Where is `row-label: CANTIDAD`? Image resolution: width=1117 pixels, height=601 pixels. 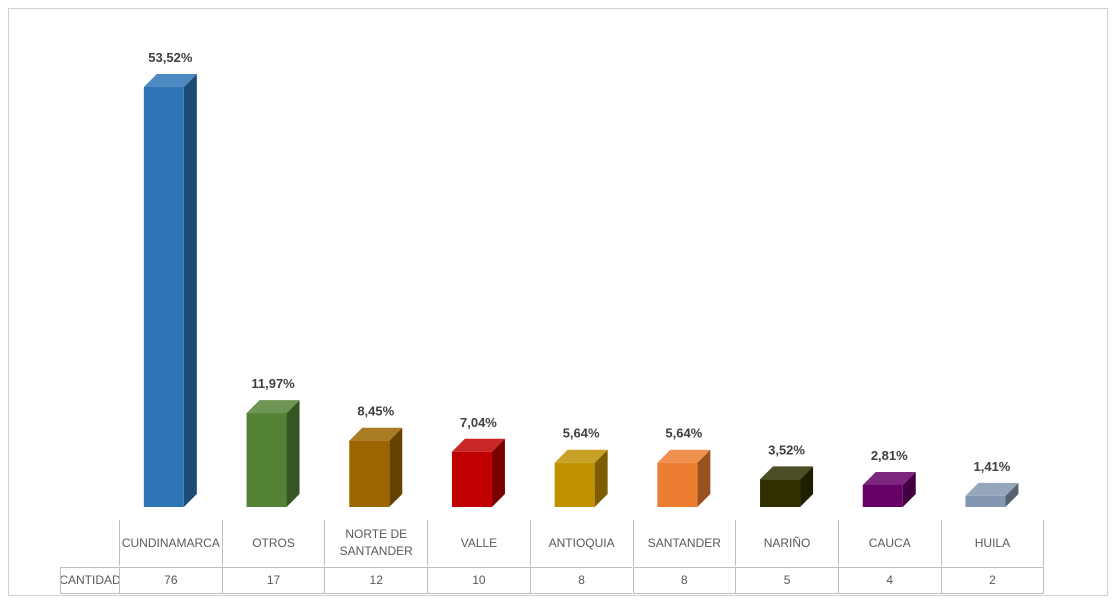 row-label: CANTIDAD is located at coordinates (90, 580).